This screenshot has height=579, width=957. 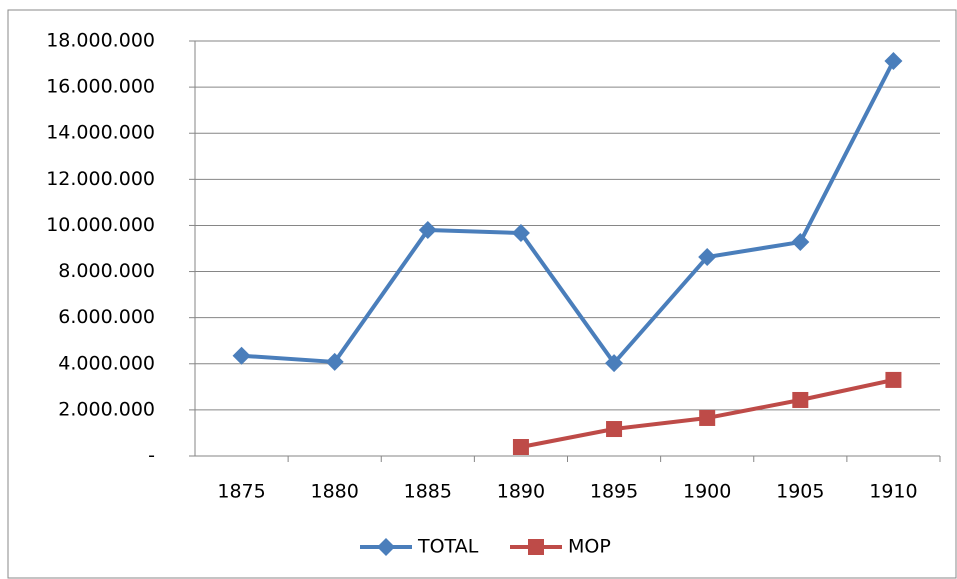 I want to click on y-tick-label: 16.000.000, so click(x=100, y=87).